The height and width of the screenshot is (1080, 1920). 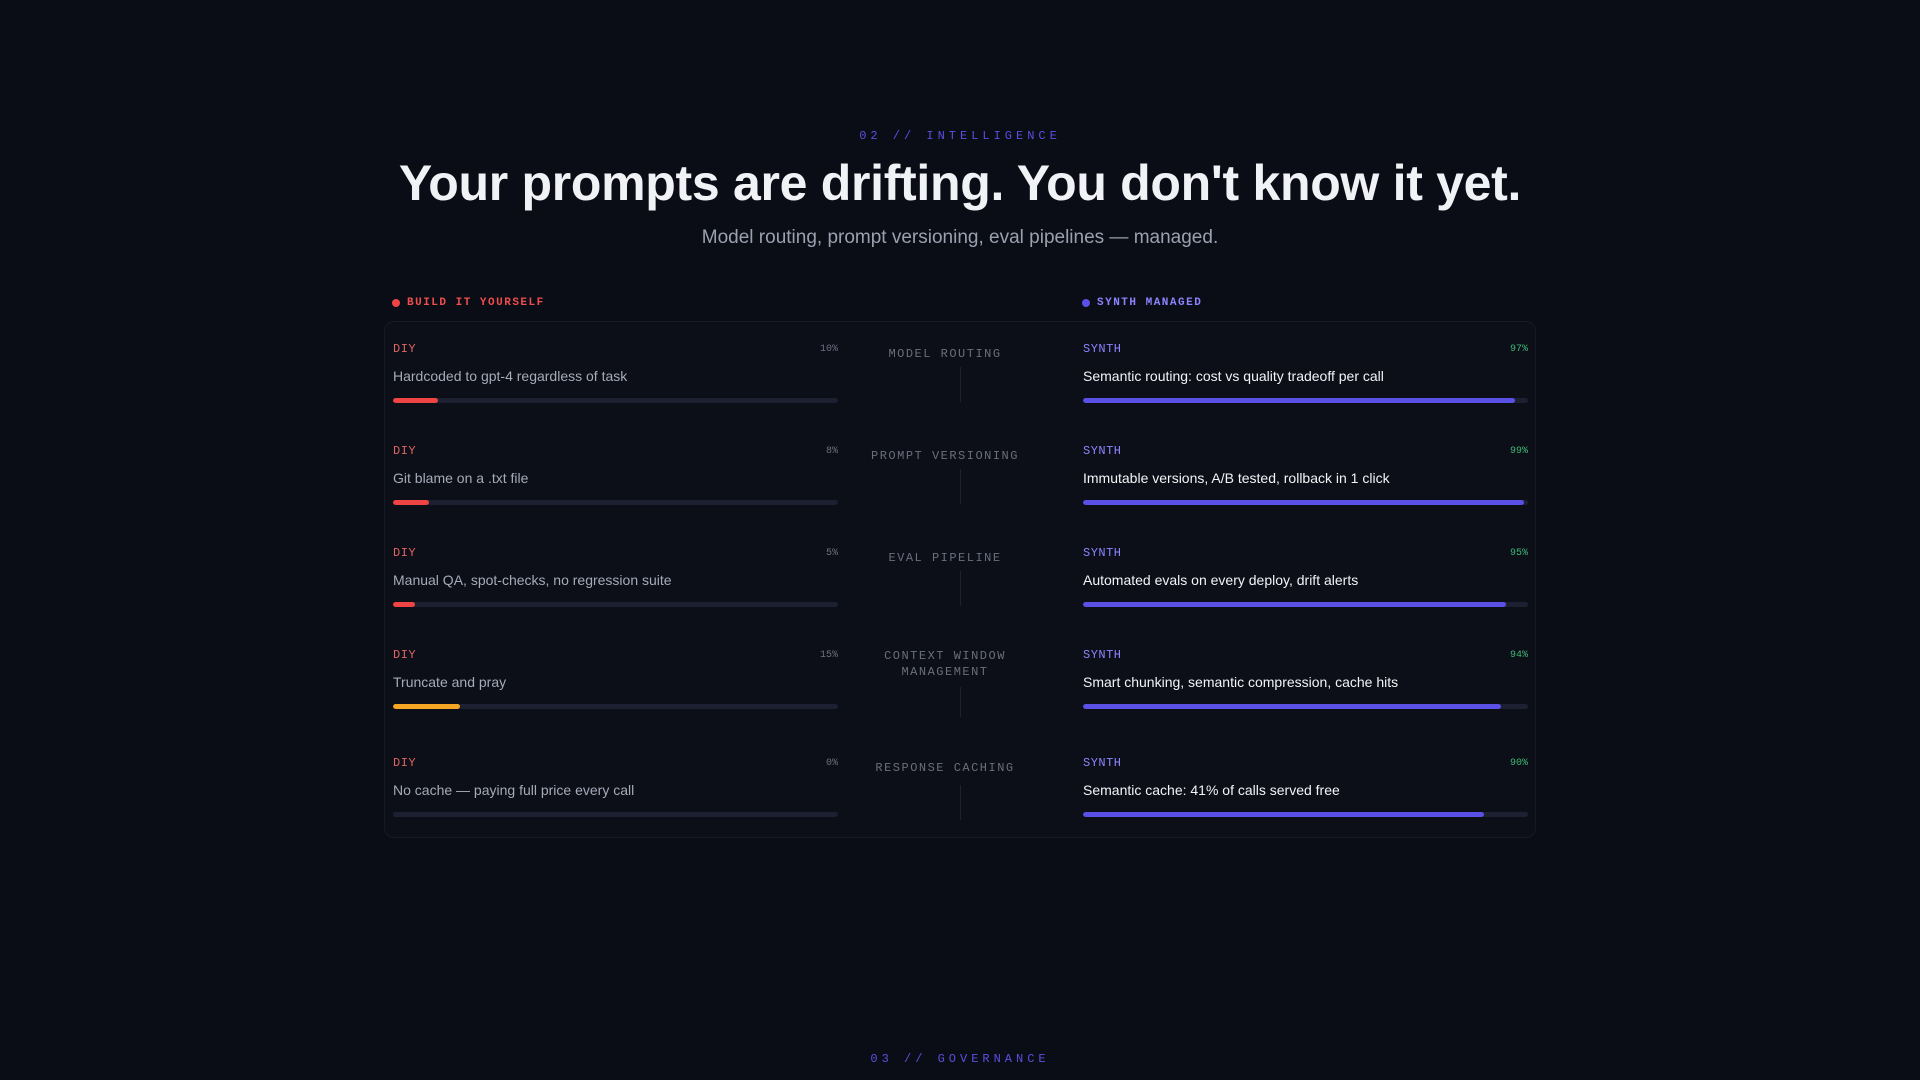 I want to click on feature-label: CONTEXT WINDOW MANAGEMENT, so click(x=945, y=664).